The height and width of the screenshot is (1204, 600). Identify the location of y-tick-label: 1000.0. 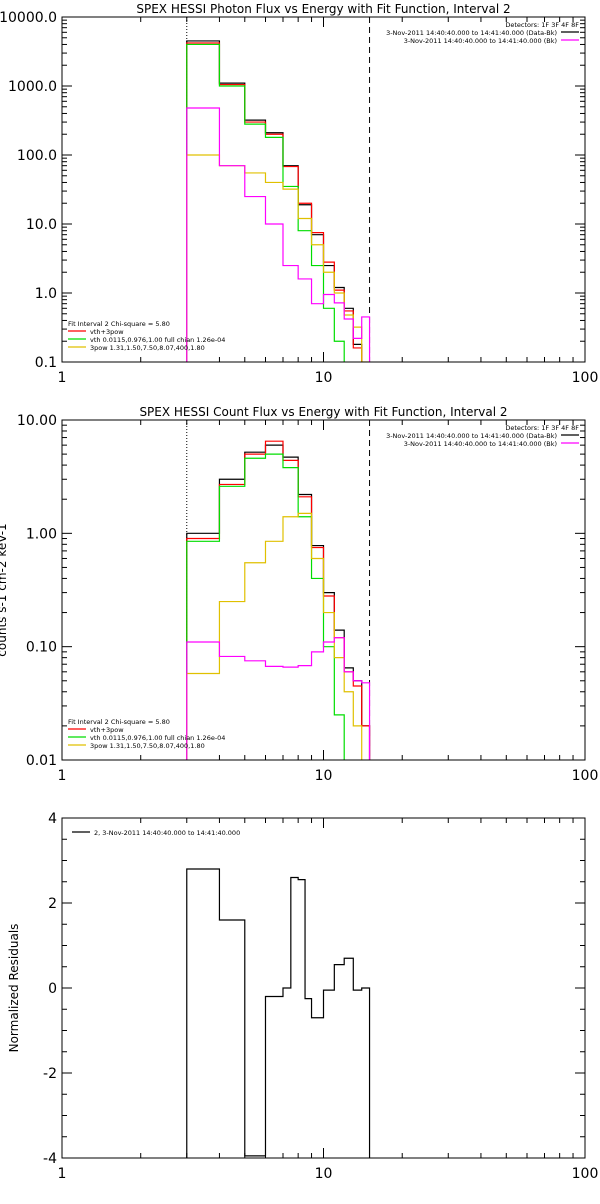
(32, 87).